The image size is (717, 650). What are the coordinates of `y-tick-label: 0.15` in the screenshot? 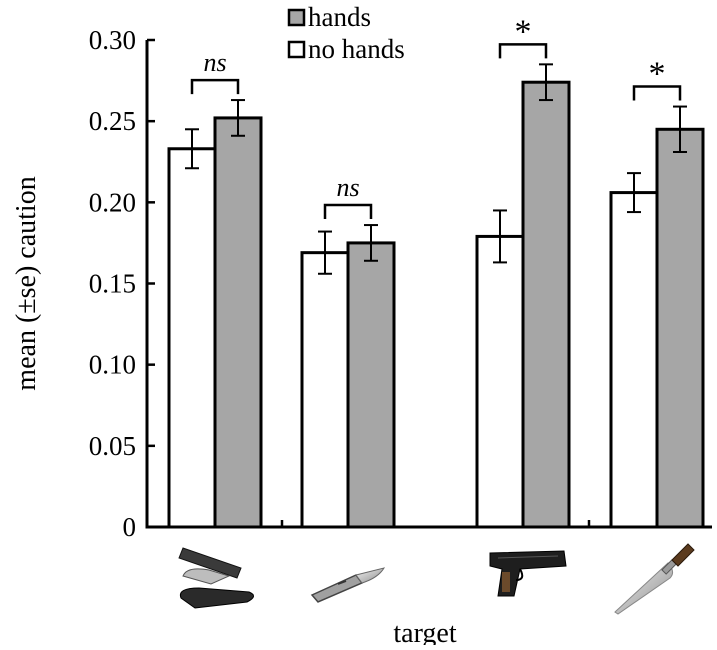 It's located at (112, 284).